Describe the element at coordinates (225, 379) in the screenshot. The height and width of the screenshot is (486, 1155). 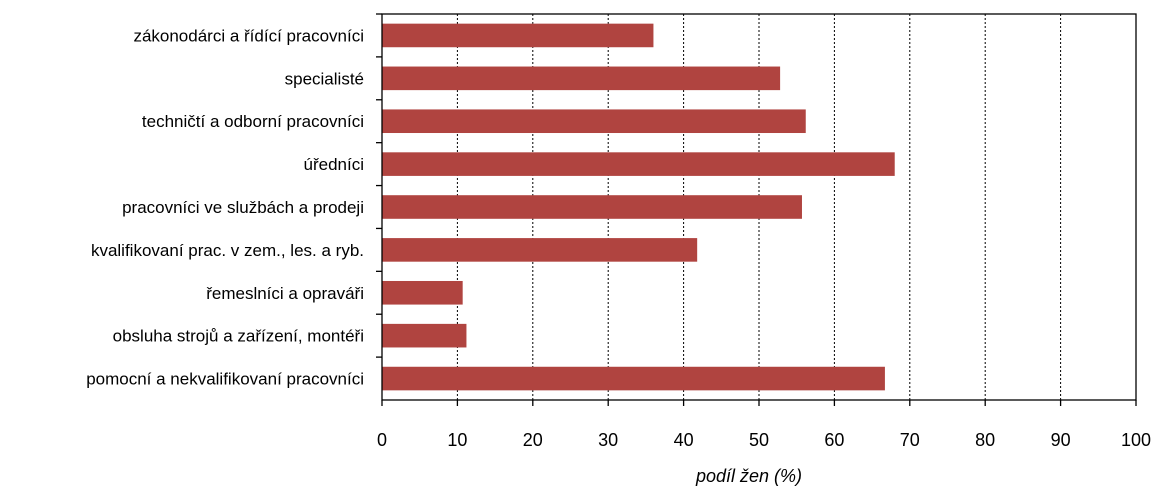
I see `category-label: pomocní a nekvalifikovaní pracovníci` at that location.